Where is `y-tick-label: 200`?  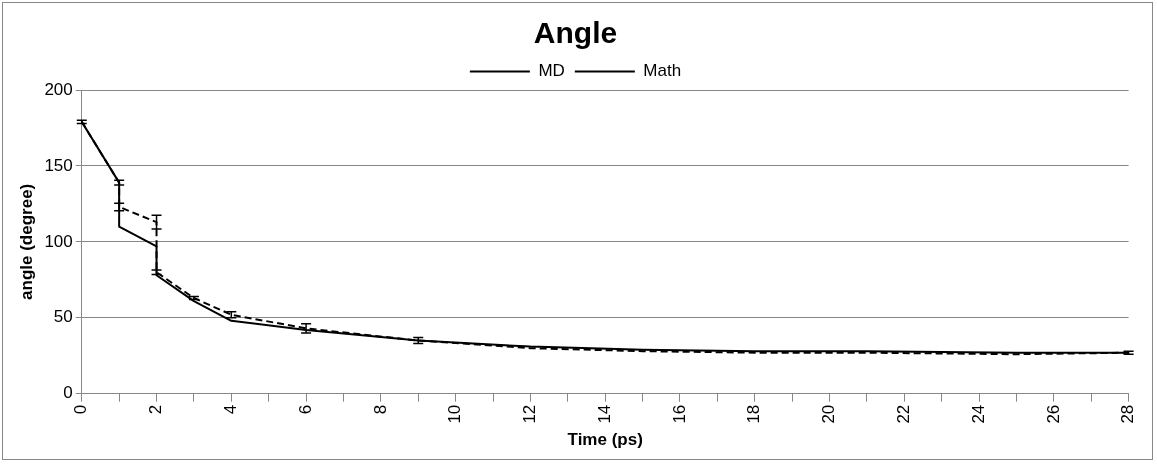
y-tick-label: 200 is located at coordinates (58, 89).